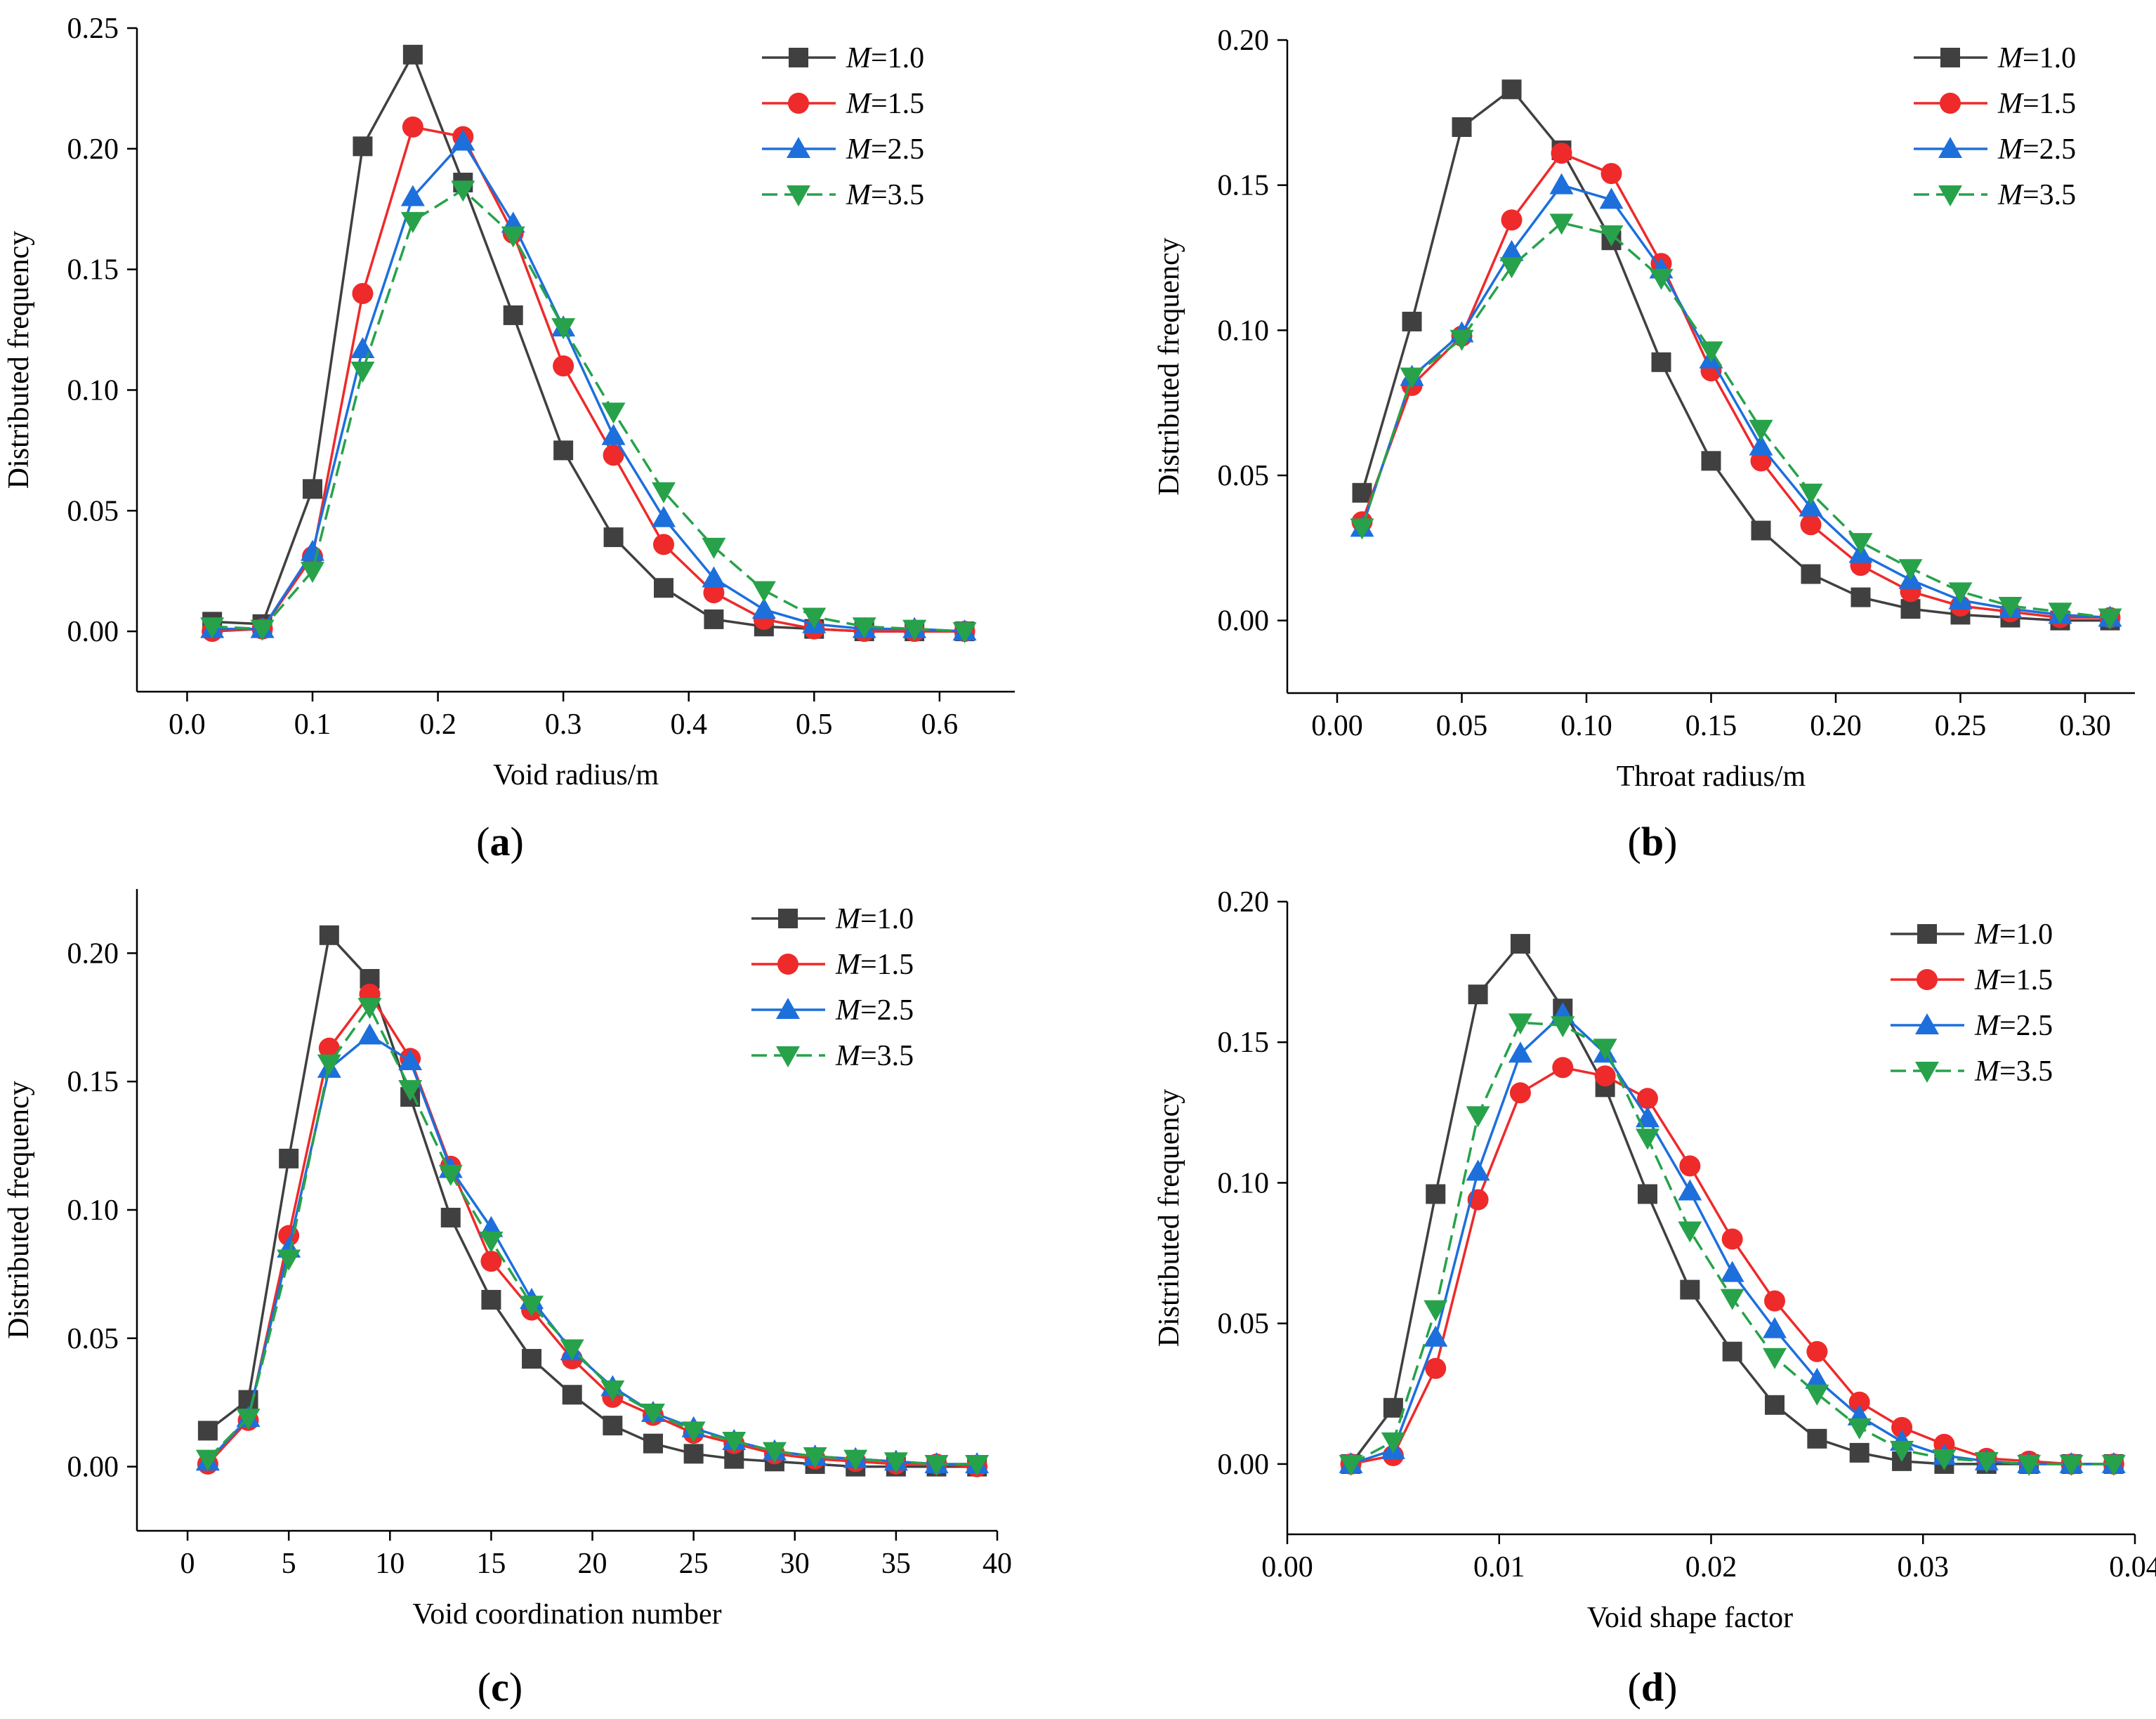 Image resolution: width=2156 pixels, height=1719 pixels. Describe the element at coordinates (93, 511) in the screenshot. I see `y-tick-label-a: 0.05` at that location.